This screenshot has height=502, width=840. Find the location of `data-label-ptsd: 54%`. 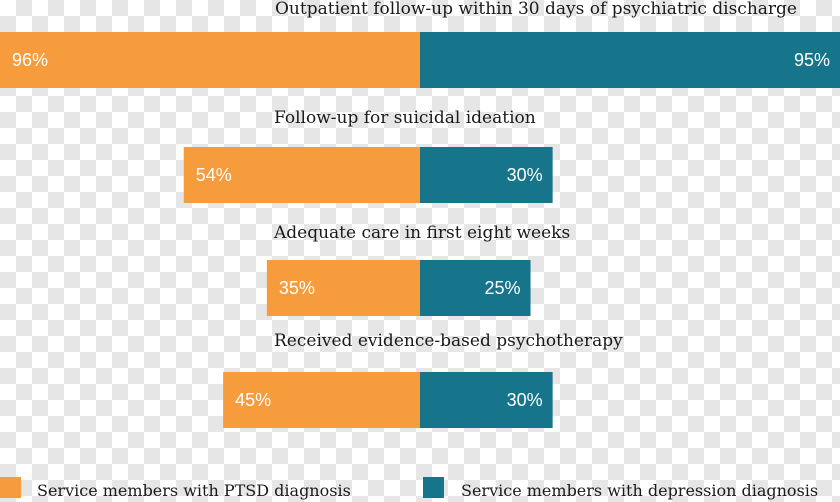

data-label-ptsd: 54% is located at coordinates (214, 175).